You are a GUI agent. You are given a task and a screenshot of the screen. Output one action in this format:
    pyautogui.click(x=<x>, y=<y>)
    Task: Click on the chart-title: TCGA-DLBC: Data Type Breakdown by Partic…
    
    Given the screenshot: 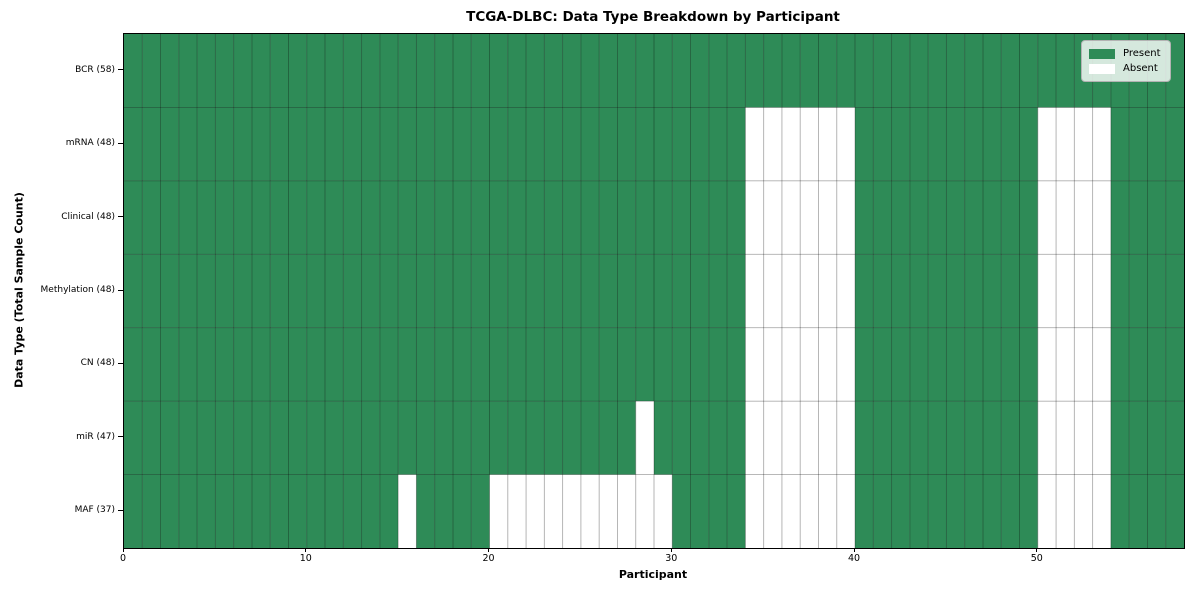 What is the action you would take?
    pyautogui.click(x=653, y=17)
    